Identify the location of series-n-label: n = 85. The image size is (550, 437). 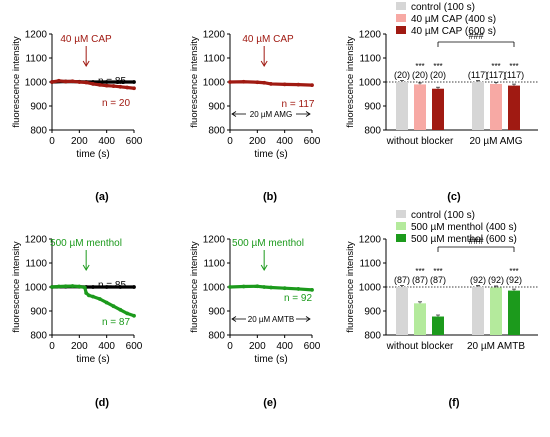
(112, 81).